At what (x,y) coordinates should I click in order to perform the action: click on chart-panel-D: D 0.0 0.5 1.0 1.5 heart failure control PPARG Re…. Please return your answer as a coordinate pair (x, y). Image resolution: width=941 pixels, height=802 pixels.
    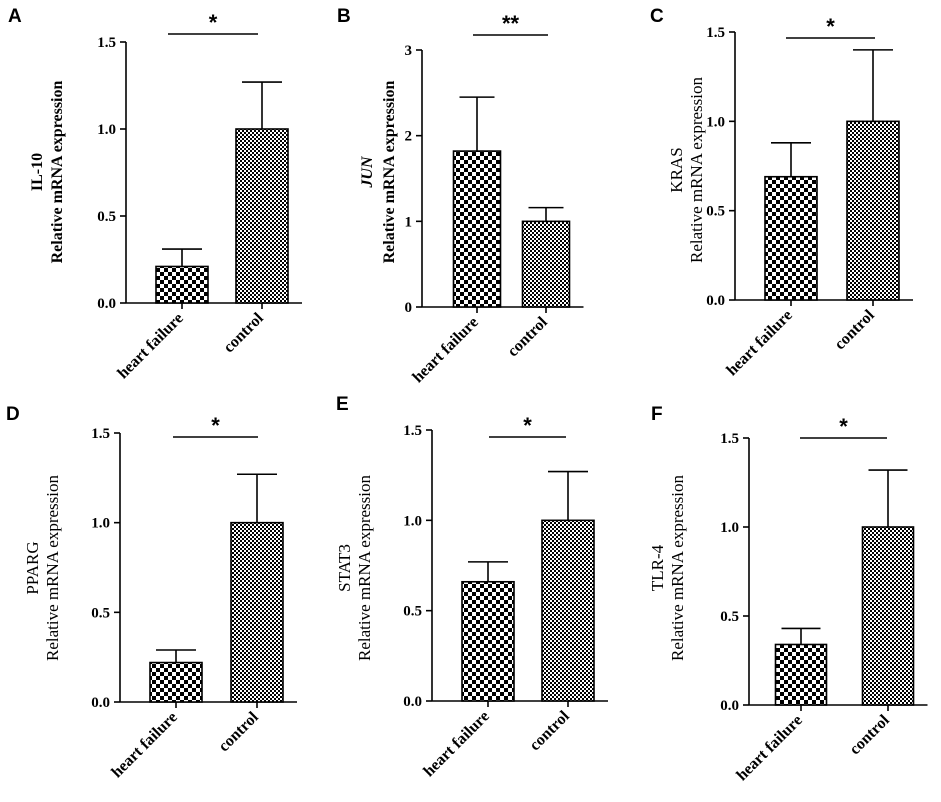
    Looking at the image, I should click on (151, 592).